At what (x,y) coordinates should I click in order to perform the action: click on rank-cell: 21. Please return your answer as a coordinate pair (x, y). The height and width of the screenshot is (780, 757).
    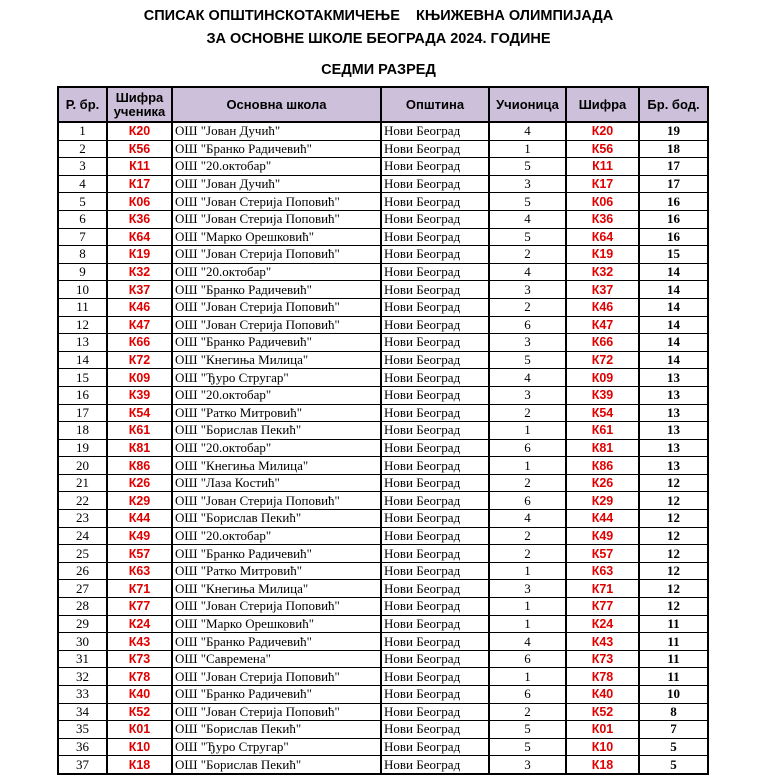
    Looking at the image, I should click on (82, 483).